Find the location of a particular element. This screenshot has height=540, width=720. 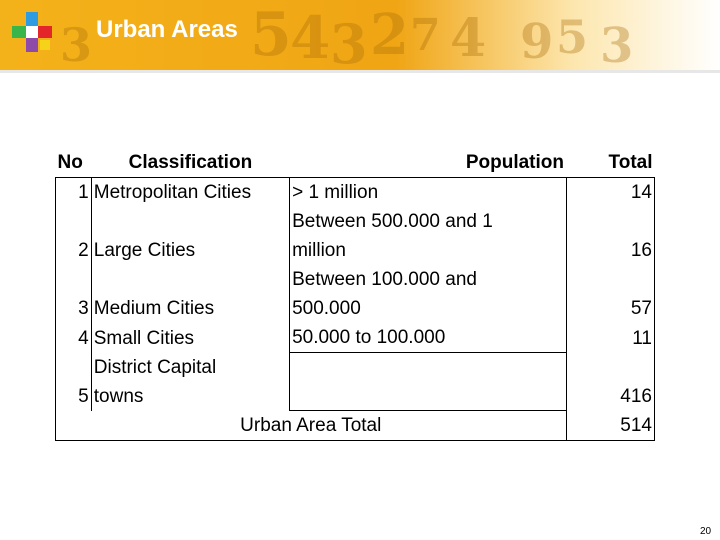

cell-total: 11 is located at coordinates (610, 338).